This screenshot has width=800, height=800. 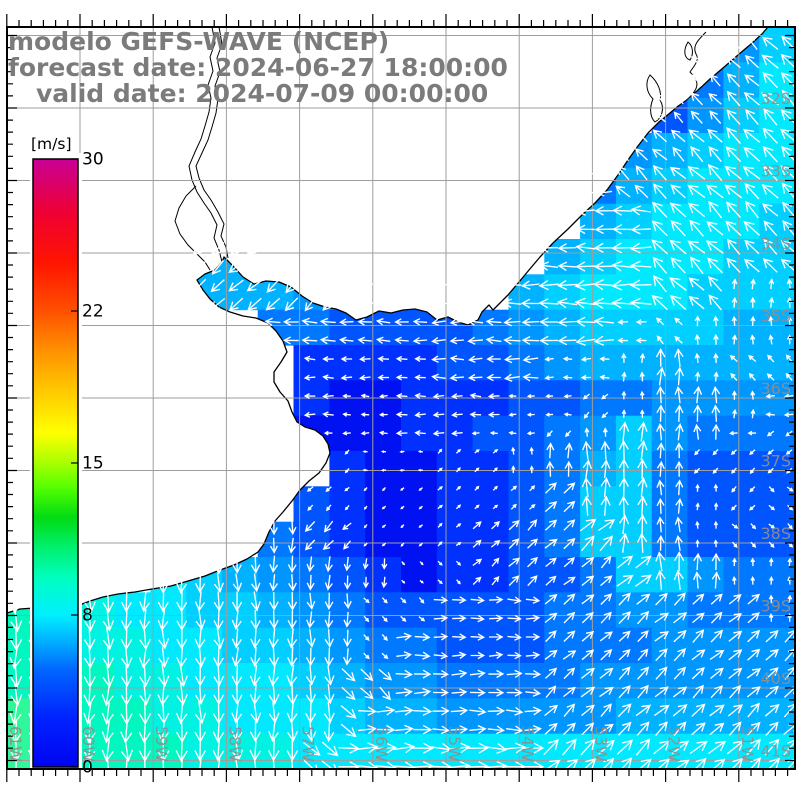 What do you see at coordinates (775, 98) in the screenshot?
I see `latitude-label: 32S` at bounding box center [775, 98].